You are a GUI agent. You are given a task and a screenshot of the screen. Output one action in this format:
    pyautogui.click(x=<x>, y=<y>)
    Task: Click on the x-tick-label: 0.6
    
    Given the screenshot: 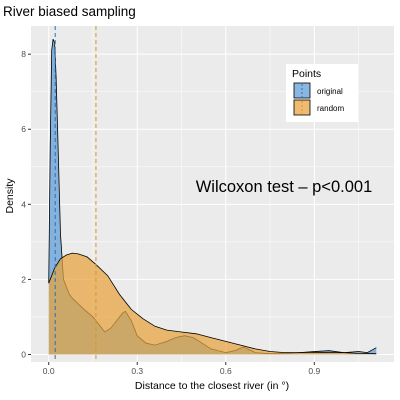 What is the action you would take?
    pyautogui.click(x=226, y=371)
    